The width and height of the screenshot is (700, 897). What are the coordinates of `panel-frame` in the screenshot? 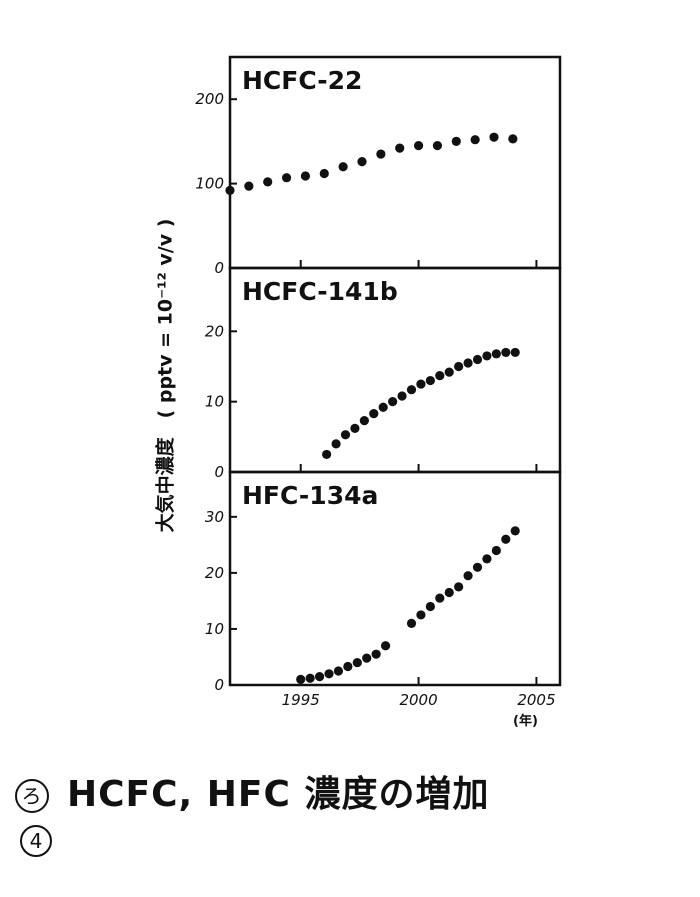 It's located at (395, 578).